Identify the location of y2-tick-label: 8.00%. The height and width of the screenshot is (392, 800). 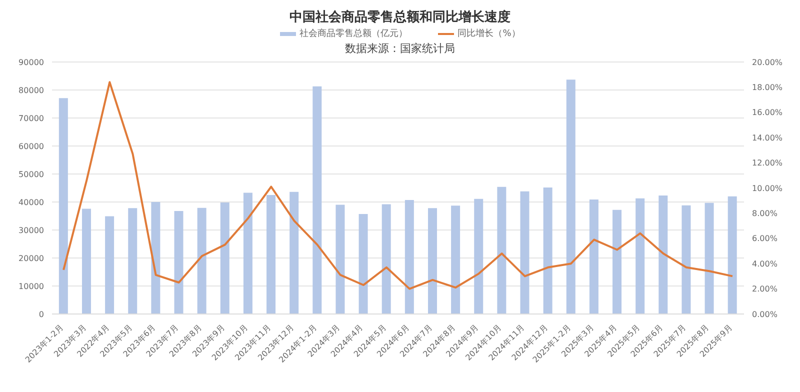
(765, 213).